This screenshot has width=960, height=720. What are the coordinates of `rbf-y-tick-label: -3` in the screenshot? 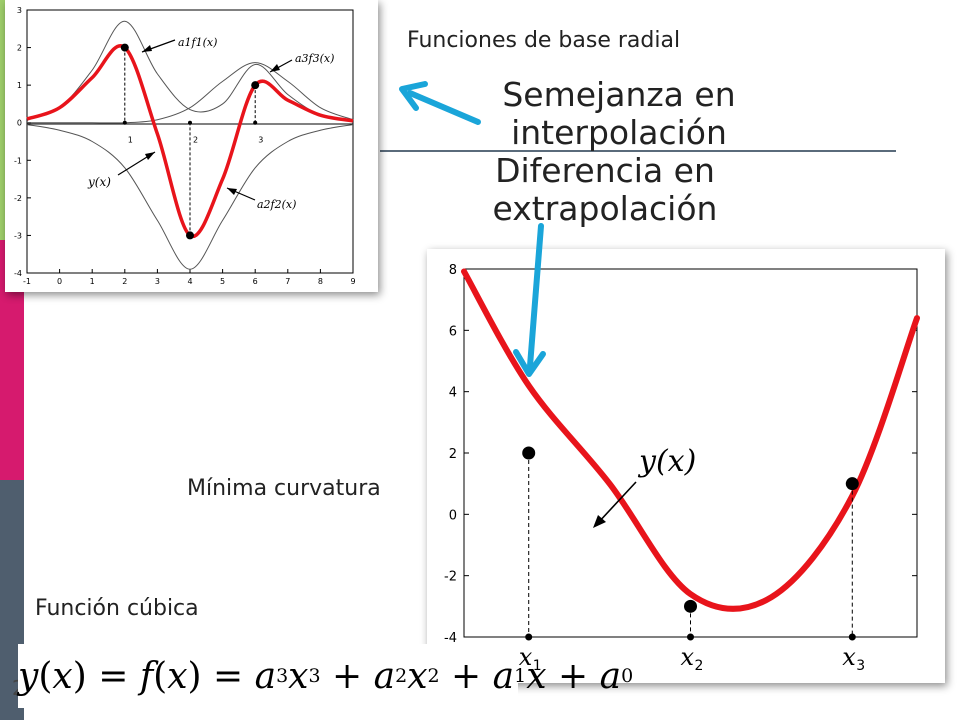 It's located at (18, 235).